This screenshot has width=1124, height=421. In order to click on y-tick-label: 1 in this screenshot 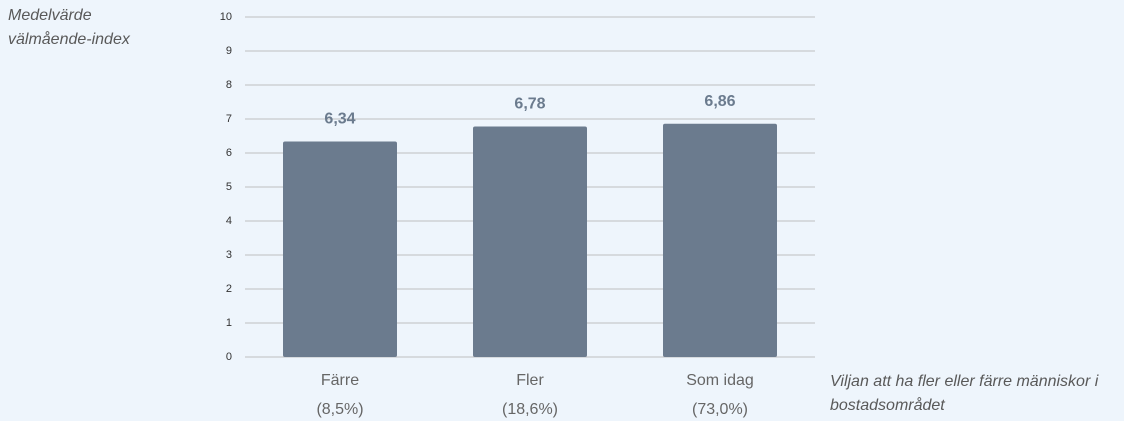, I will do `click(229, 323)`.